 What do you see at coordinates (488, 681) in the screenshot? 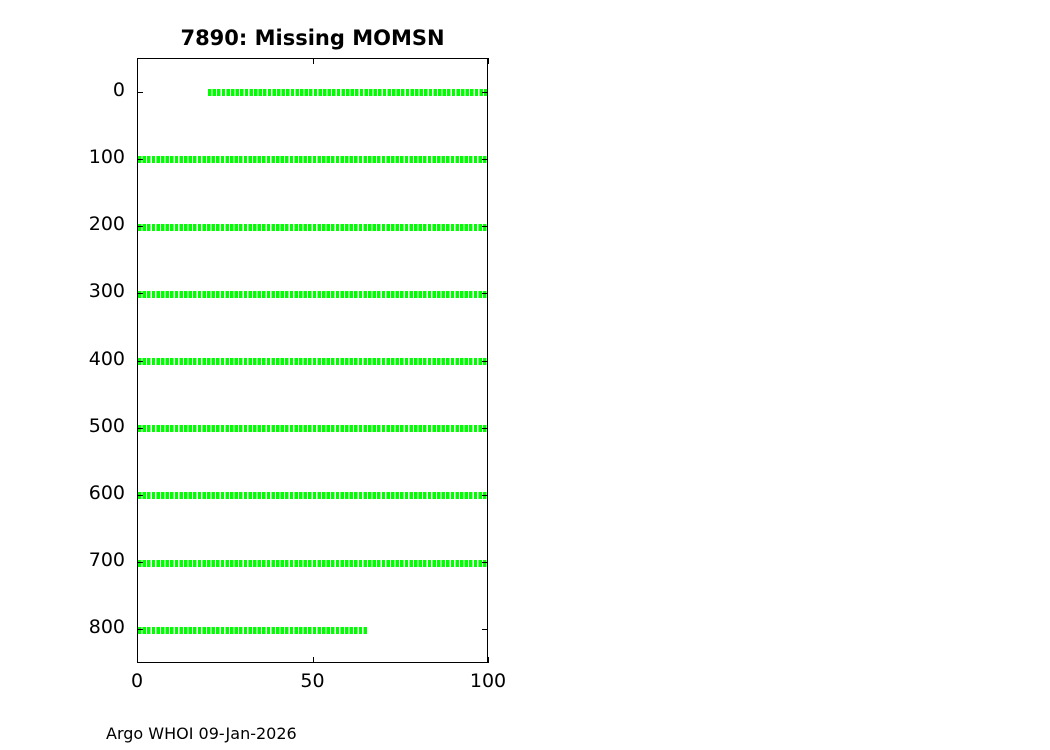
I see `x-tick-label-100: 100` at bounding box center [488, 681].